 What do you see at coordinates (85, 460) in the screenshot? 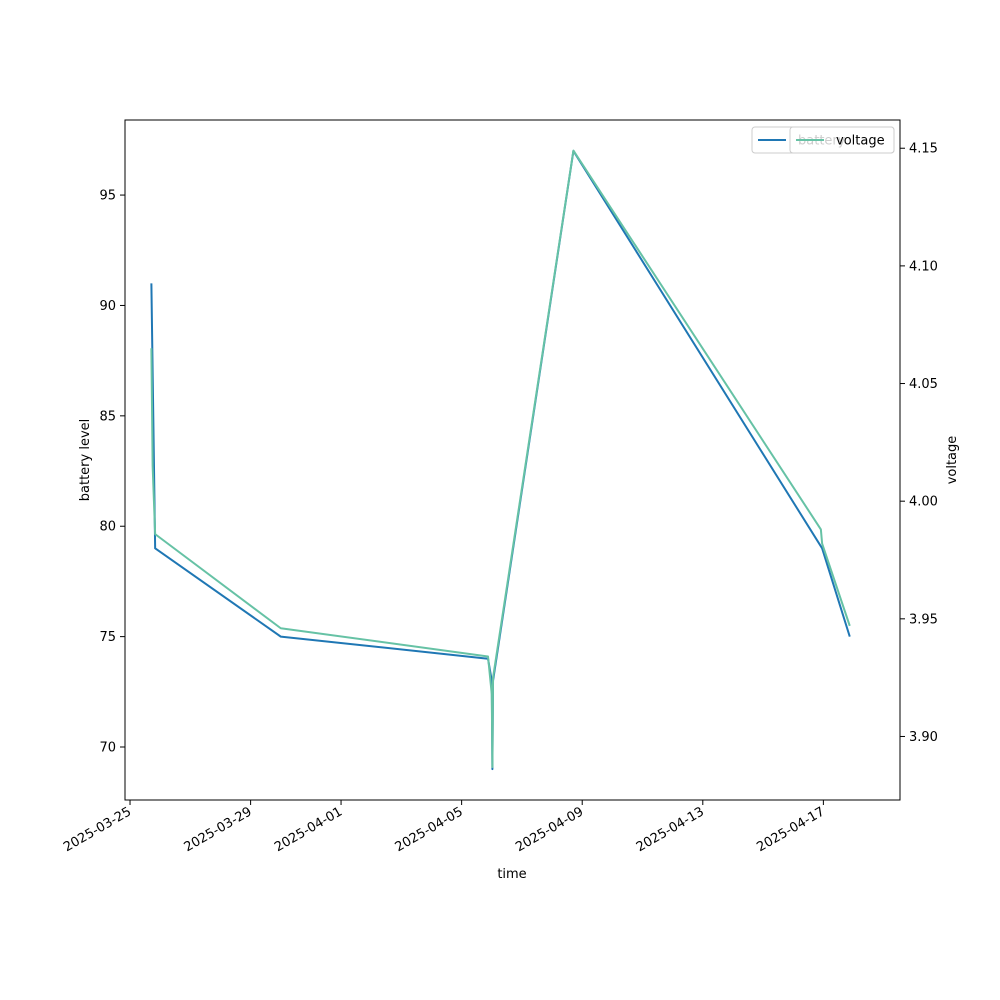
I see `y-left-axis-label: battery level` at bounding box center [85, 460].